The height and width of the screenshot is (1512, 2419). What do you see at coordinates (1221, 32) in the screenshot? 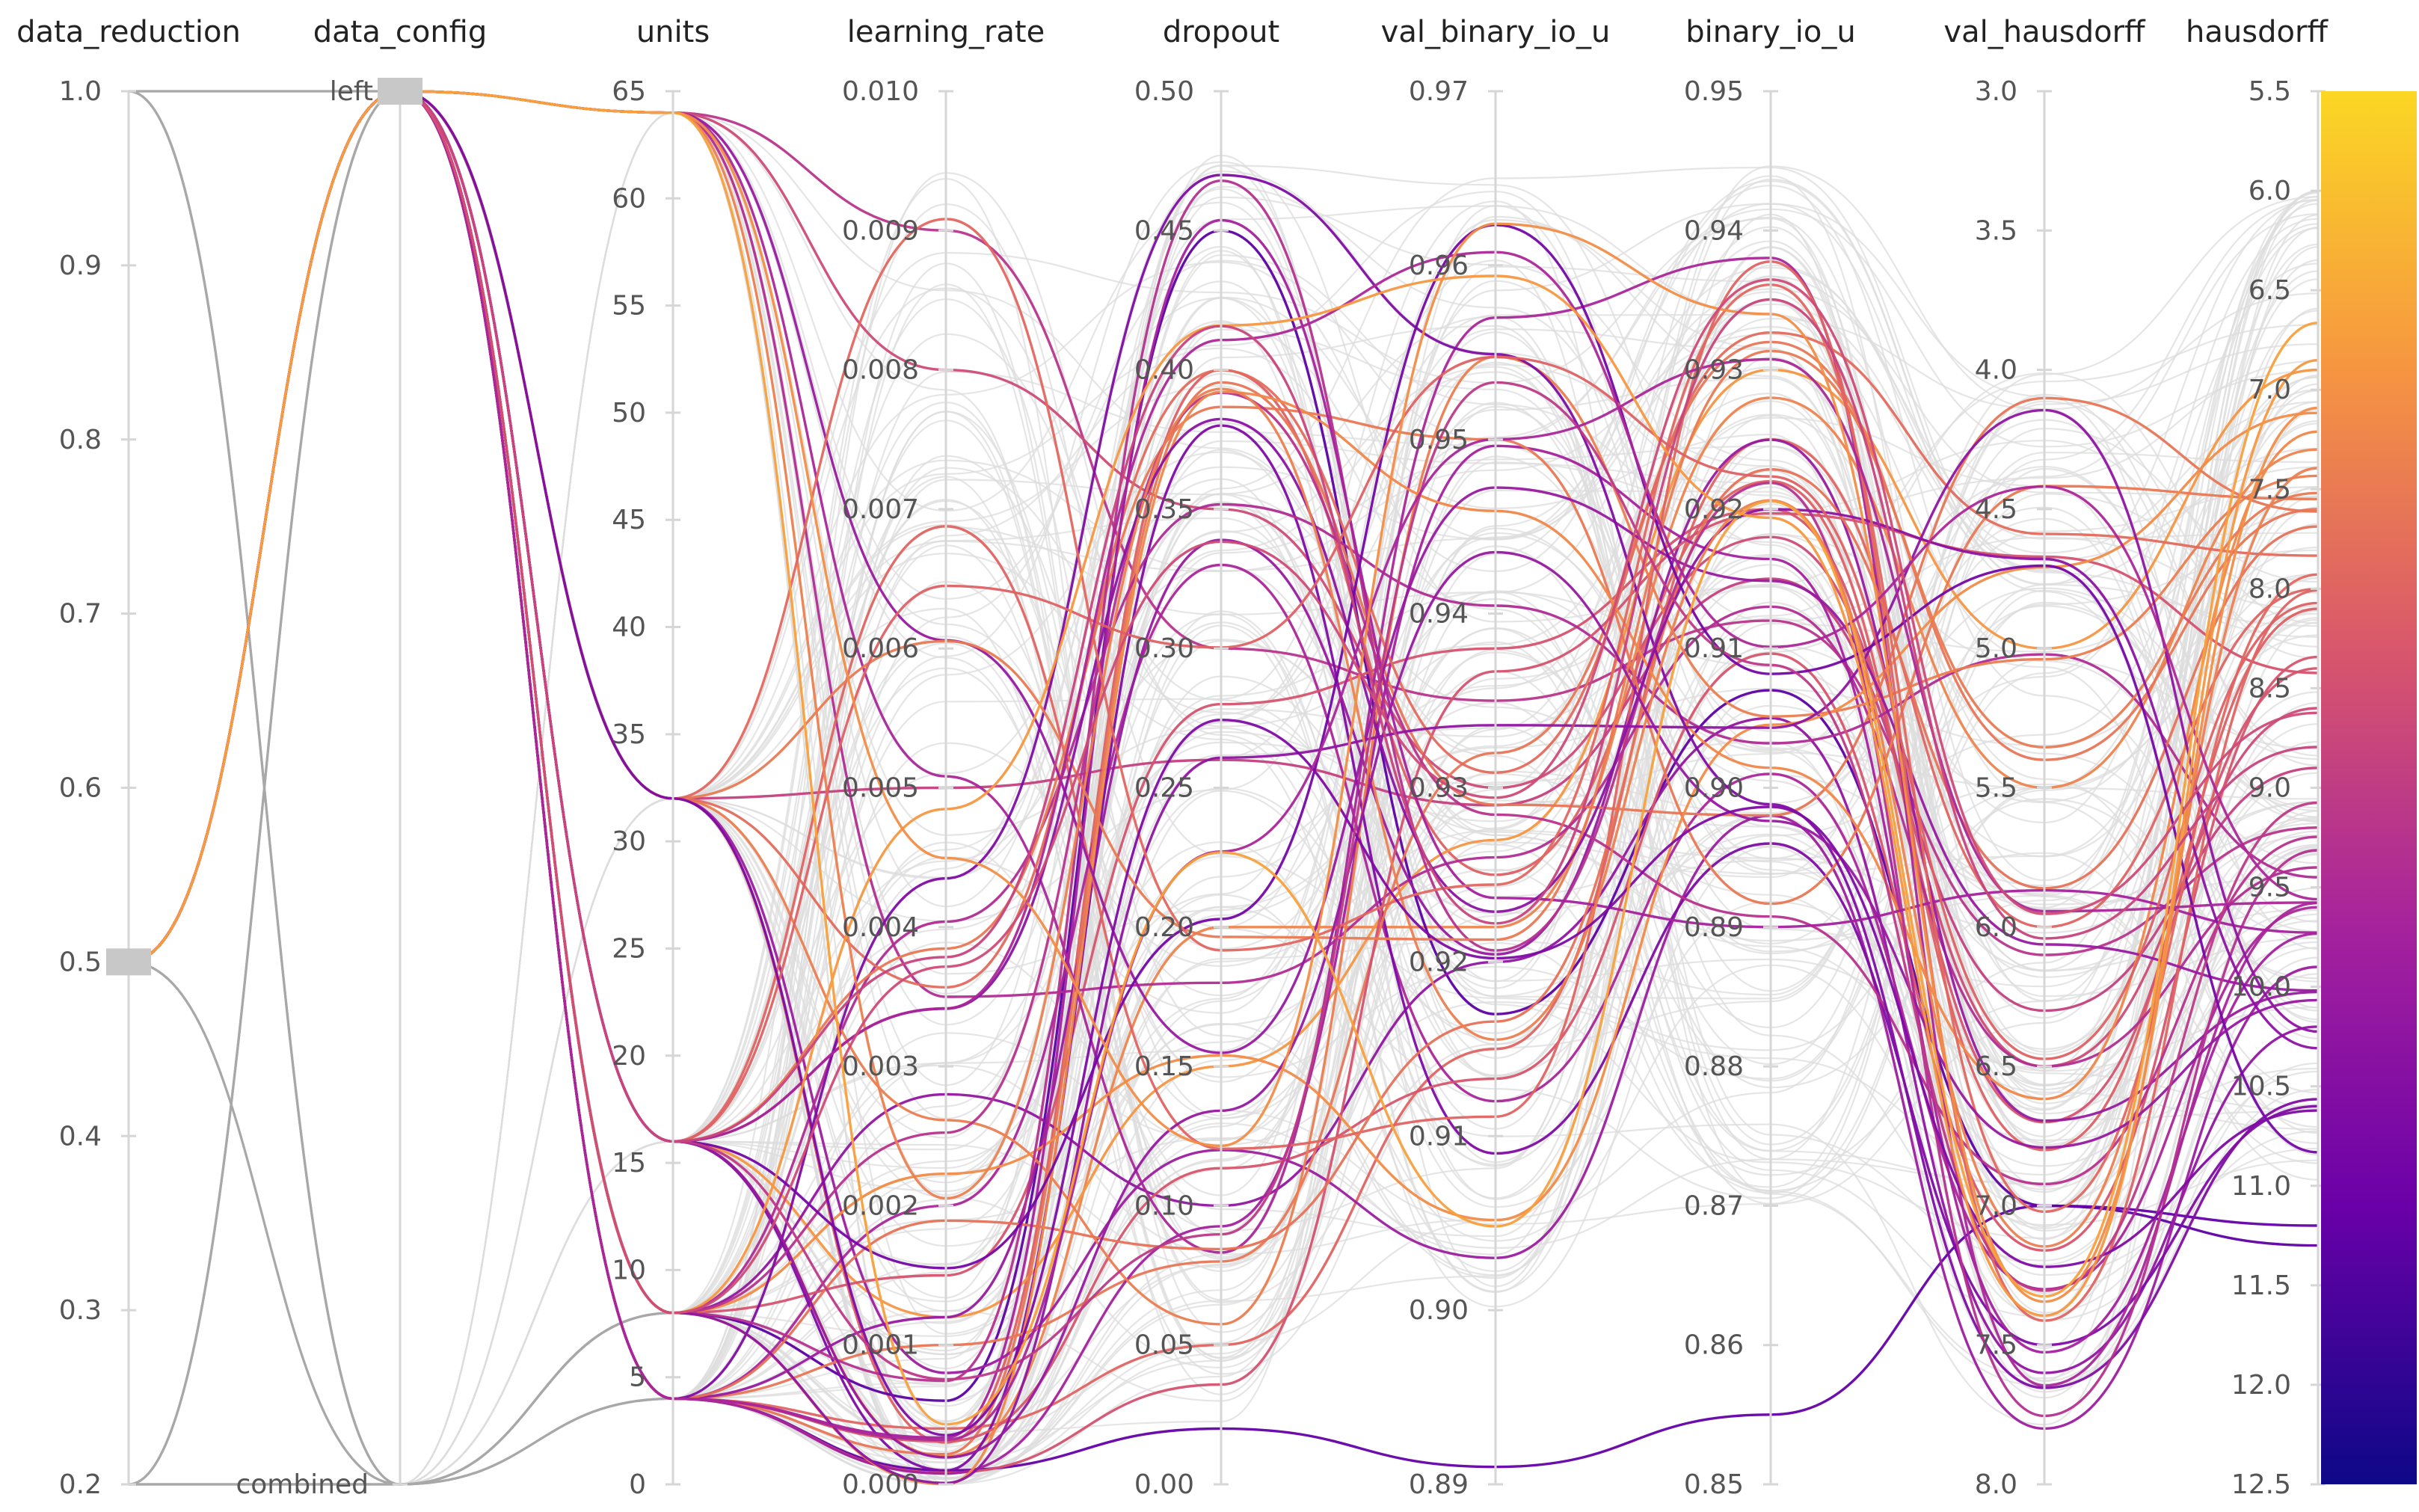
I see `axis-title-dropout: dropout` at bounding box center [1221, 32].